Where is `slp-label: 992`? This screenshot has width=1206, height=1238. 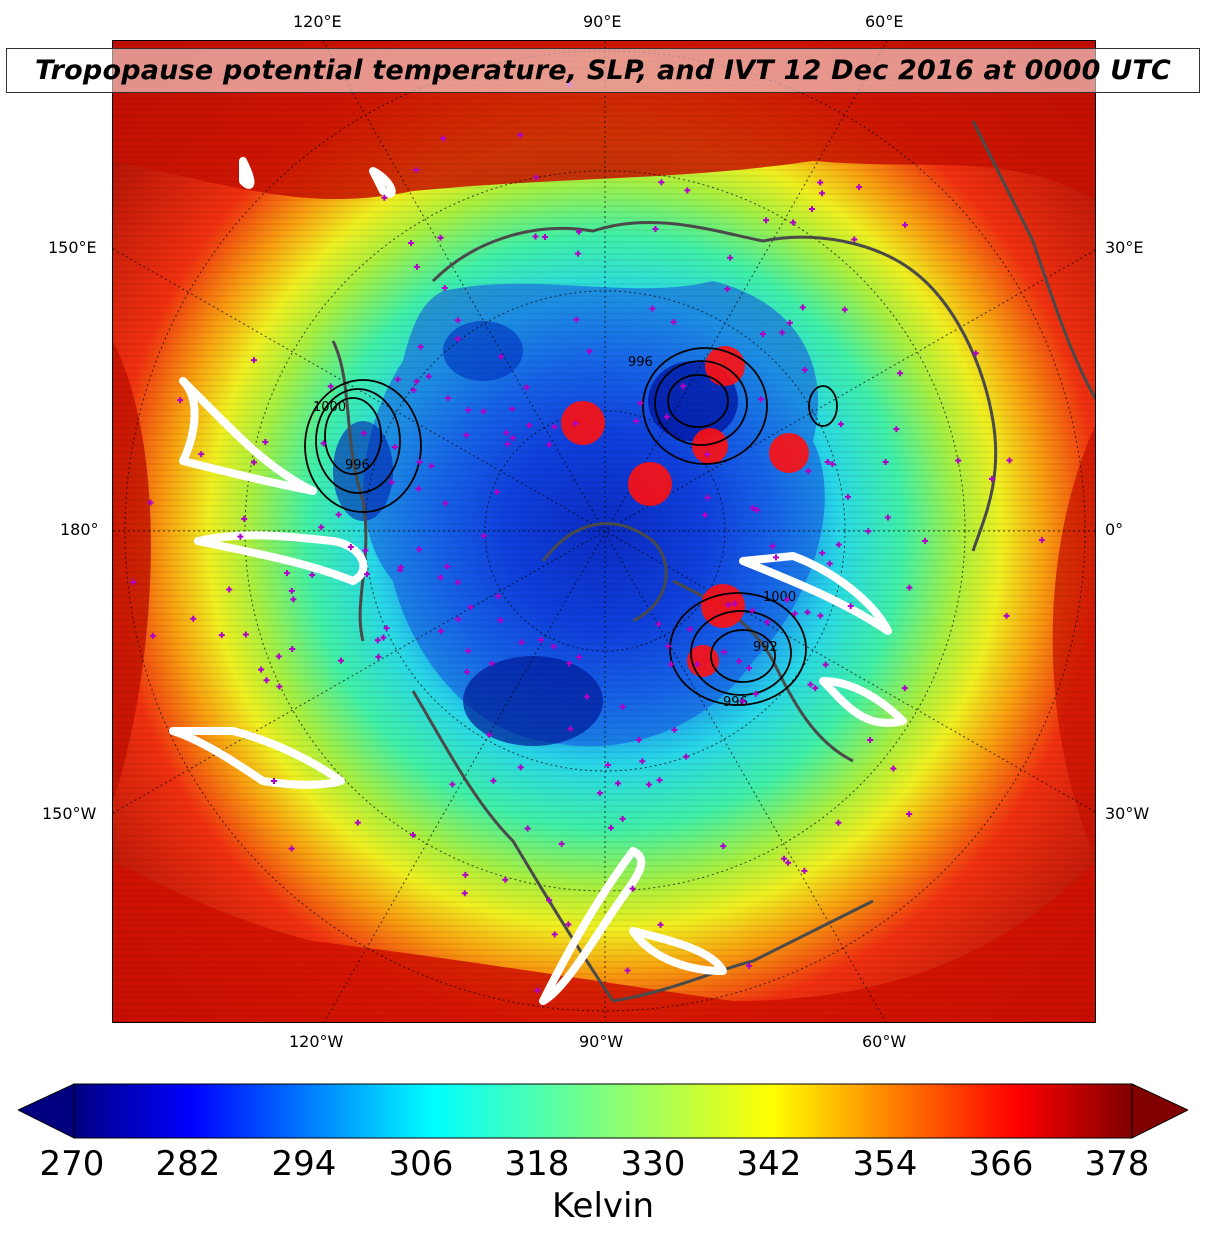
slp-label: 992 is located at coordinates (765, 647).